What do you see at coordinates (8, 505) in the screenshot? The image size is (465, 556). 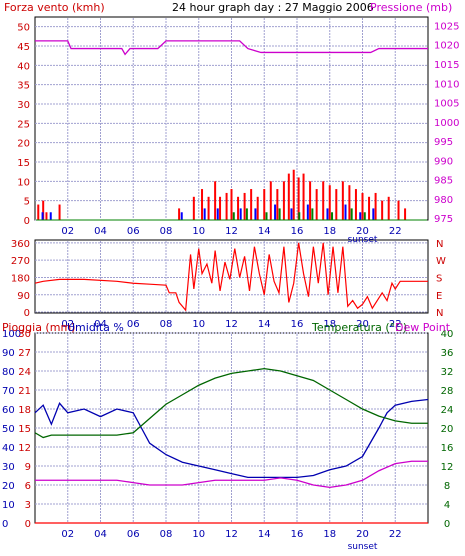 I see `humidity-tick-label: 10` at bounding box center [8, 505].